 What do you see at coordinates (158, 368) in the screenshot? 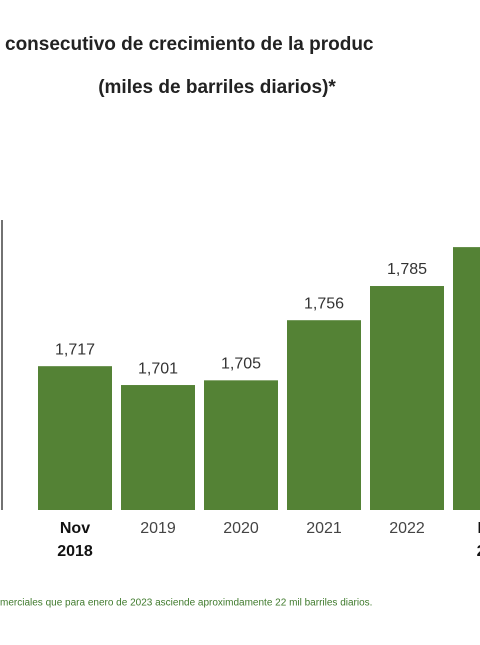
I see `value-label: 1,701` at bounding box center [158, 368].